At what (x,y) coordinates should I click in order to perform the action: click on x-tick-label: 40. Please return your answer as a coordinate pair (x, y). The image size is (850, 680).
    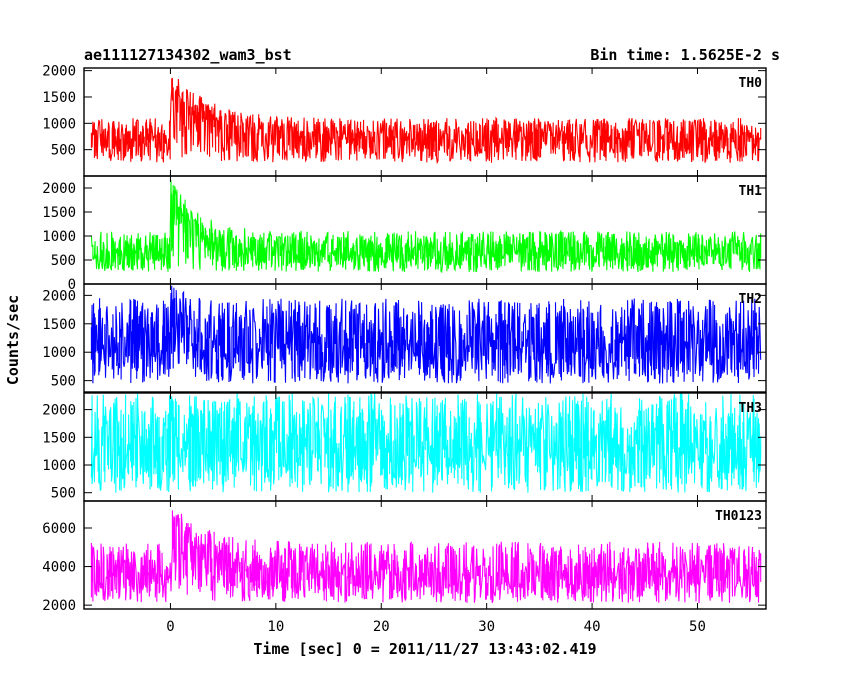
    Looking at the image, I should click on (592, 627).